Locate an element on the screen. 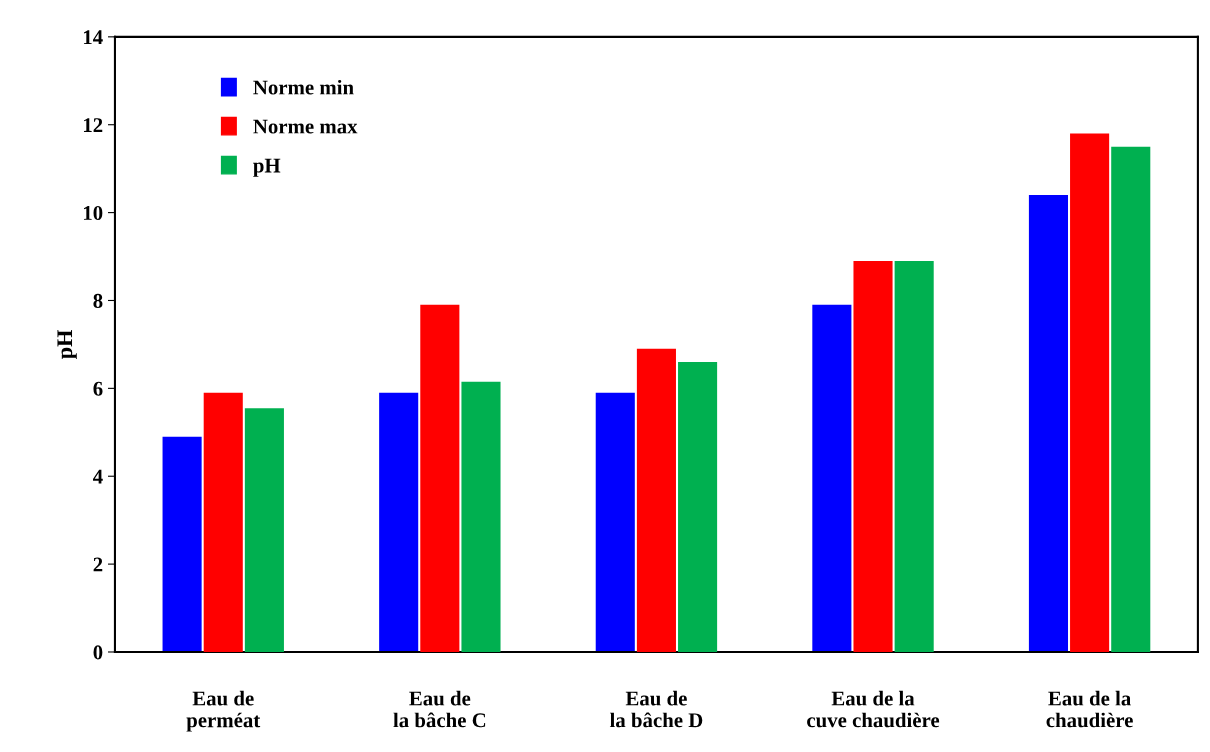 The image size is (1210, 752). legend-label: Norme max is located at coordinates (305, 126).